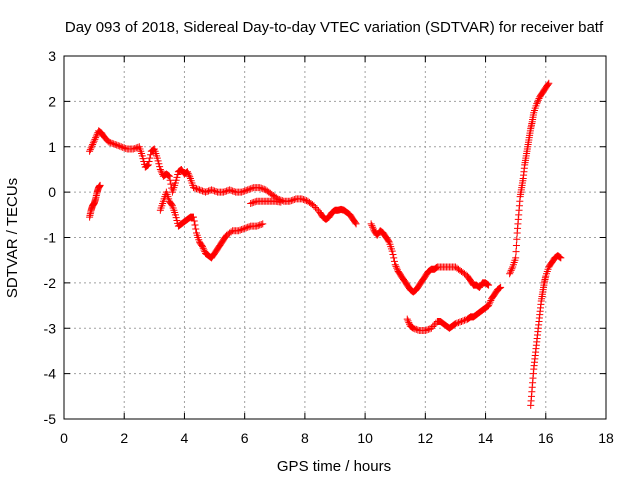 This screenshot has height=480, width=640. I want to click on series-seg-b, so click(95, 201).